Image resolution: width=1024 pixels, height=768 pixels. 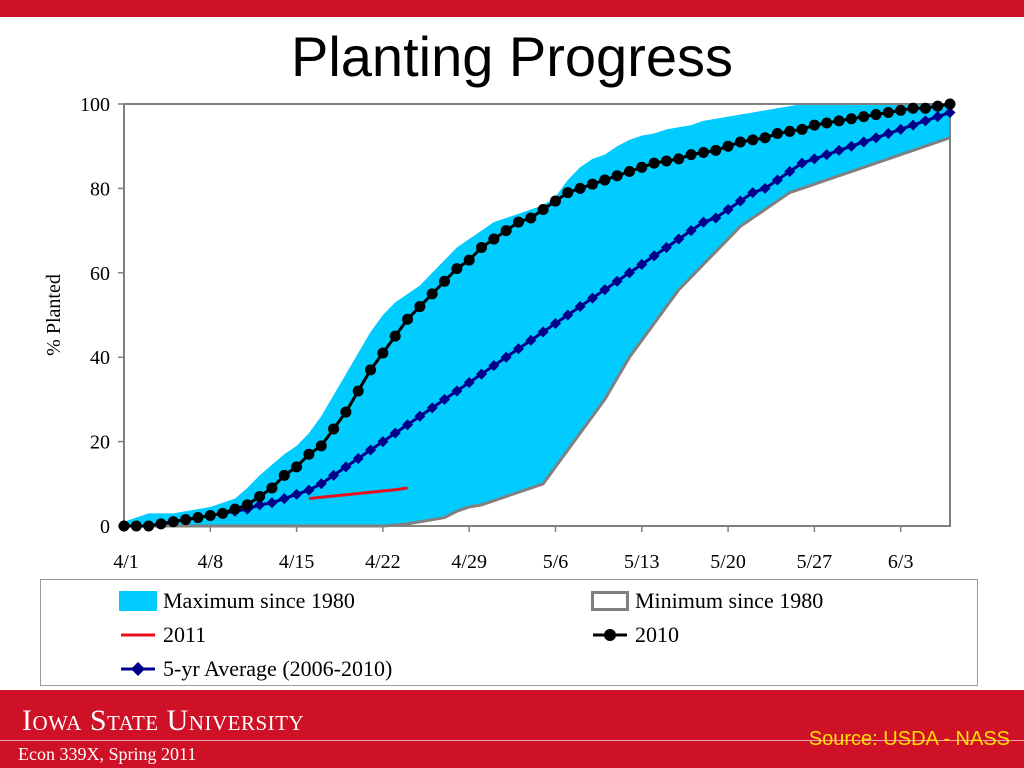 What do you see at coordinates (642, 562) in the screenshot?
I see `x-tick-label: 5/13` at bounding box center [642, 562].